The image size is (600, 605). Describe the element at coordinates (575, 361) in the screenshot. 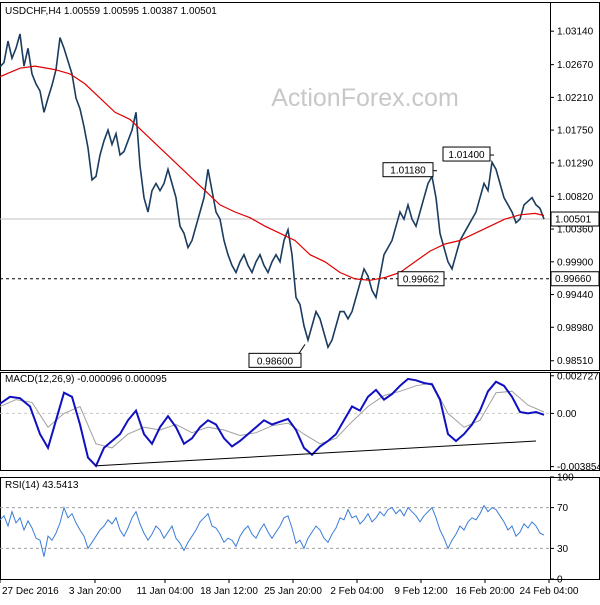

I see `price-y-tick-label: 0.98510` at that location.